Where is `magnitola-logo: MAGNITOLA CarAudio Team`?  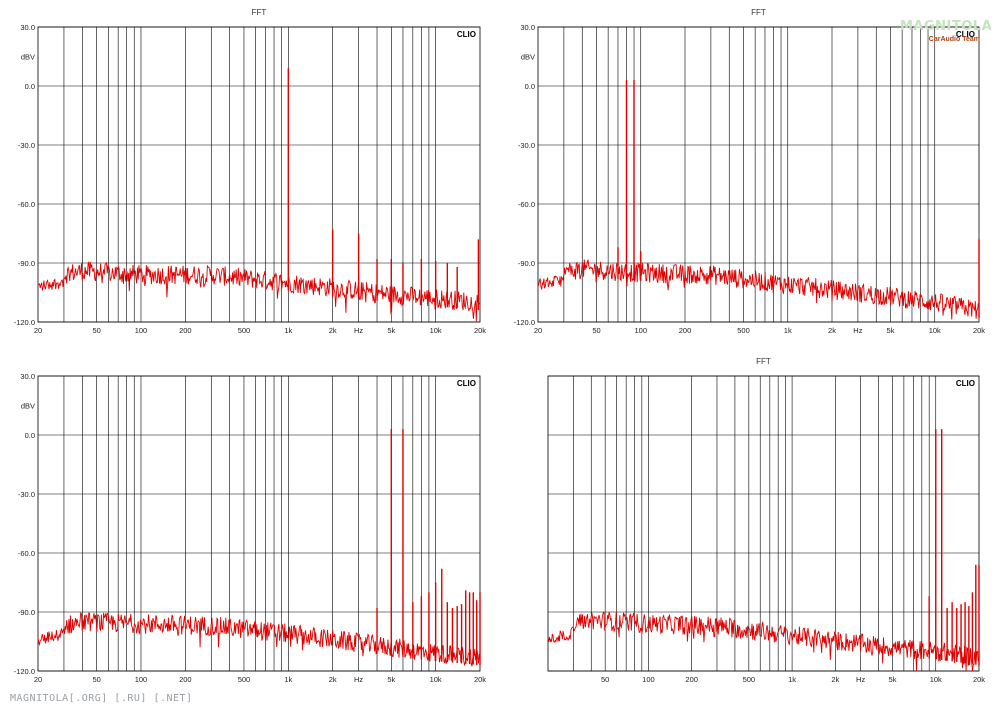 magnitola-logo: MAGNITOLA CarAudio Team is located at coordinates (946, 36).